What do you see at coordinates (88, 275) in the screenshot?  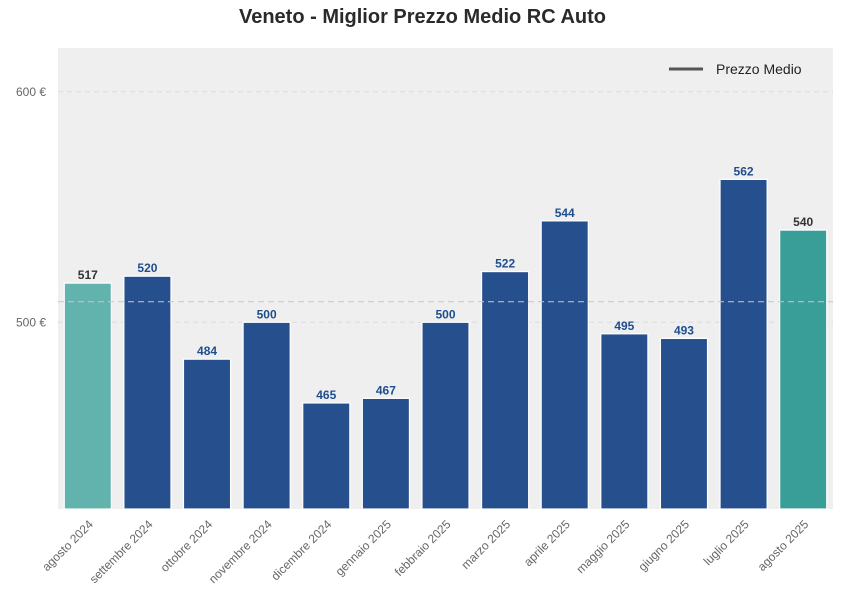 I see `value-label: 517` at bounding box center [88, 275].